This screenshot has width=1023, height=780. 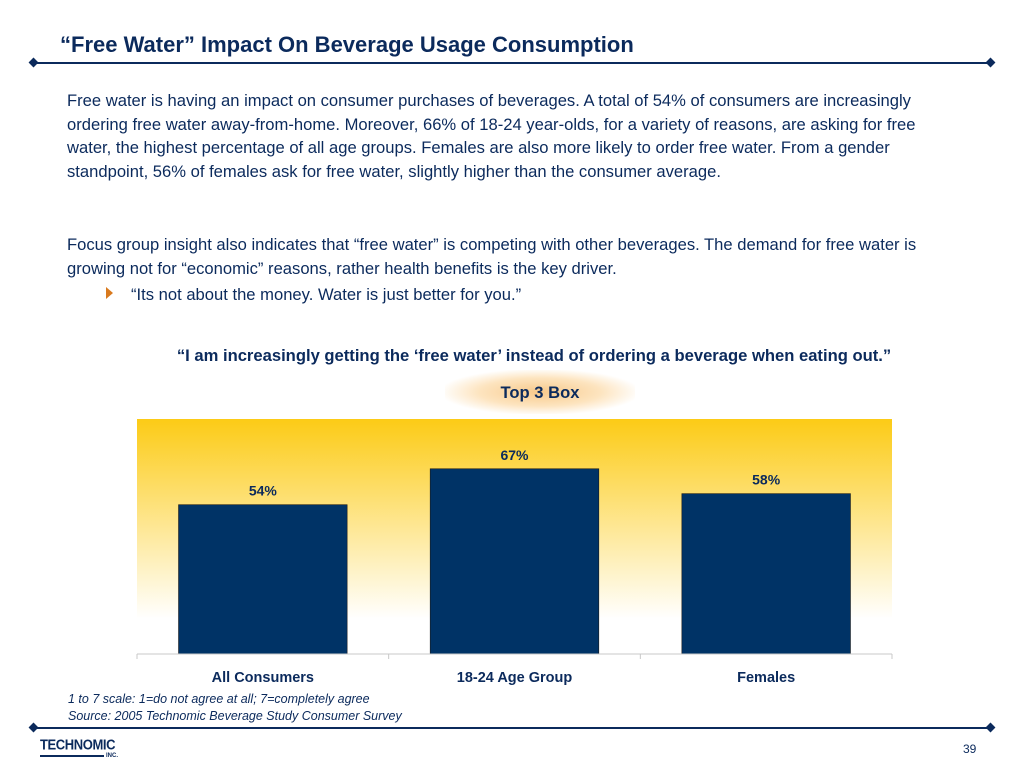 What do you see at coordinates (109, 293) in the screenshot?
I see `bullet-arrow-icon` at bounding box center [109, 293].